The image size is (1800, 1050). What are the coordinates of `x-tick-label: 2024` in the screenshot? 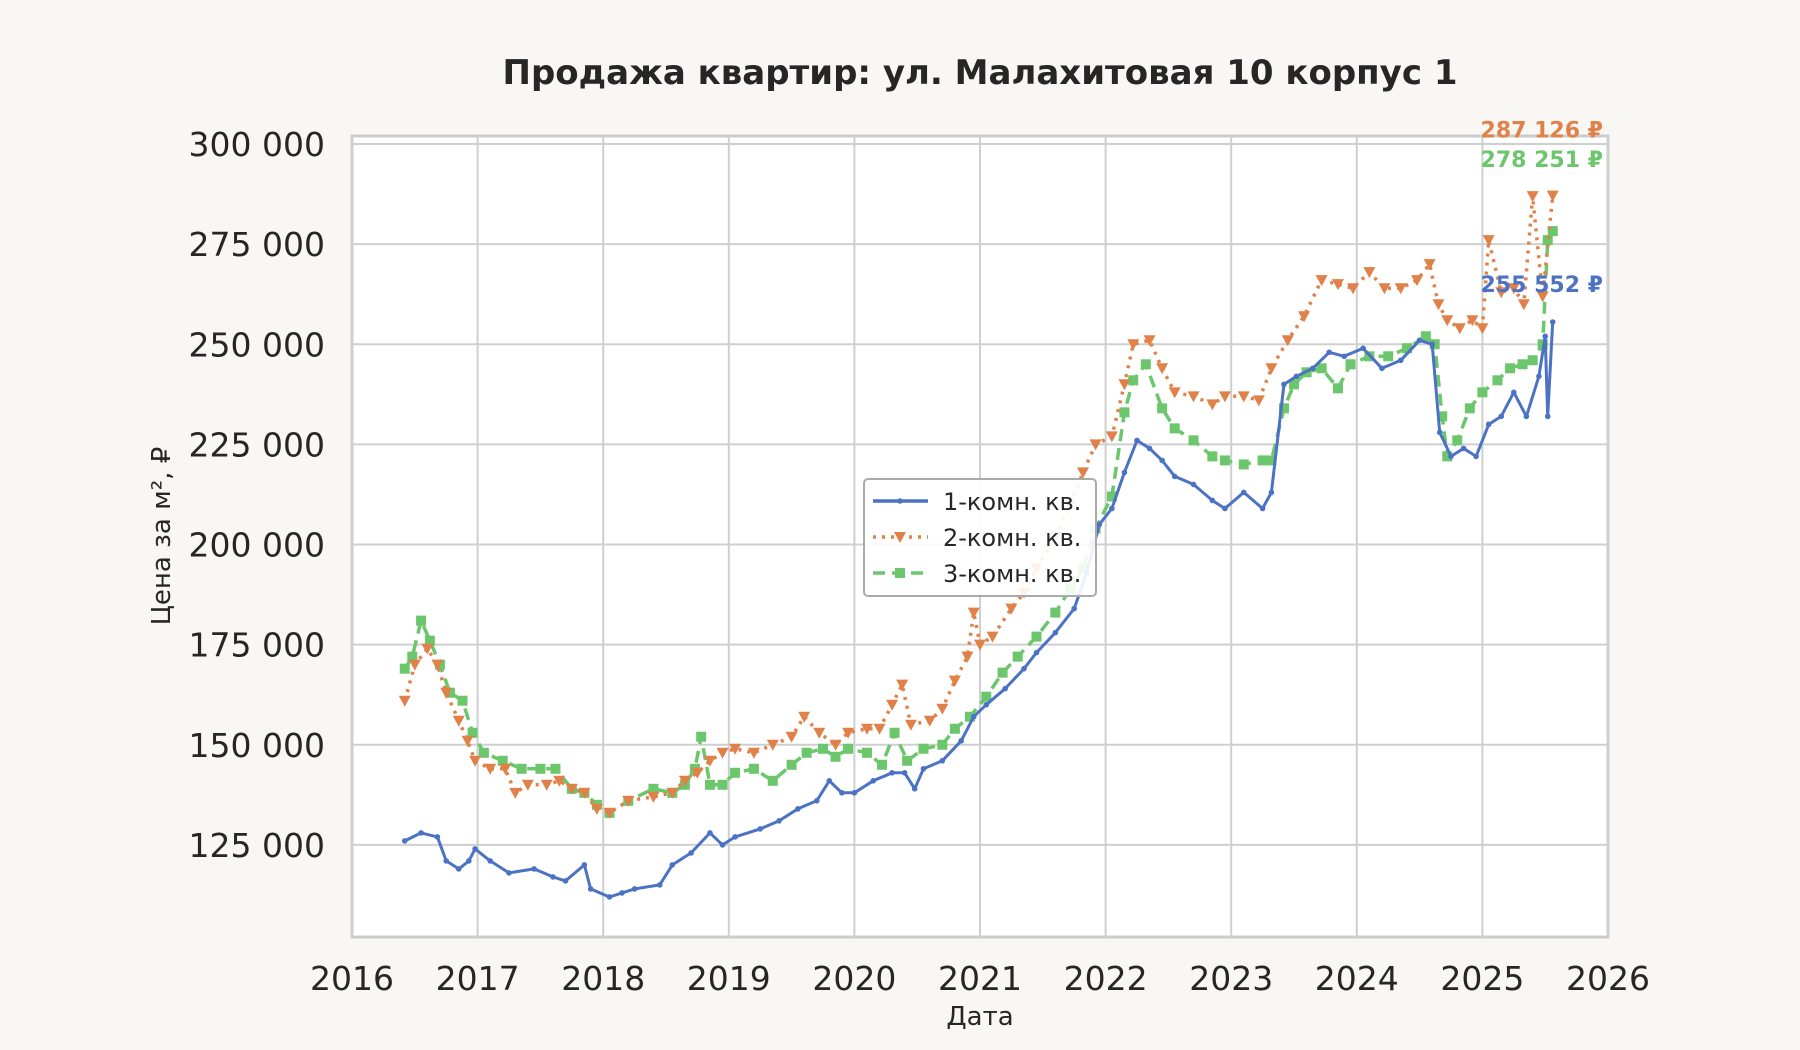 It's located at (1357, 978).